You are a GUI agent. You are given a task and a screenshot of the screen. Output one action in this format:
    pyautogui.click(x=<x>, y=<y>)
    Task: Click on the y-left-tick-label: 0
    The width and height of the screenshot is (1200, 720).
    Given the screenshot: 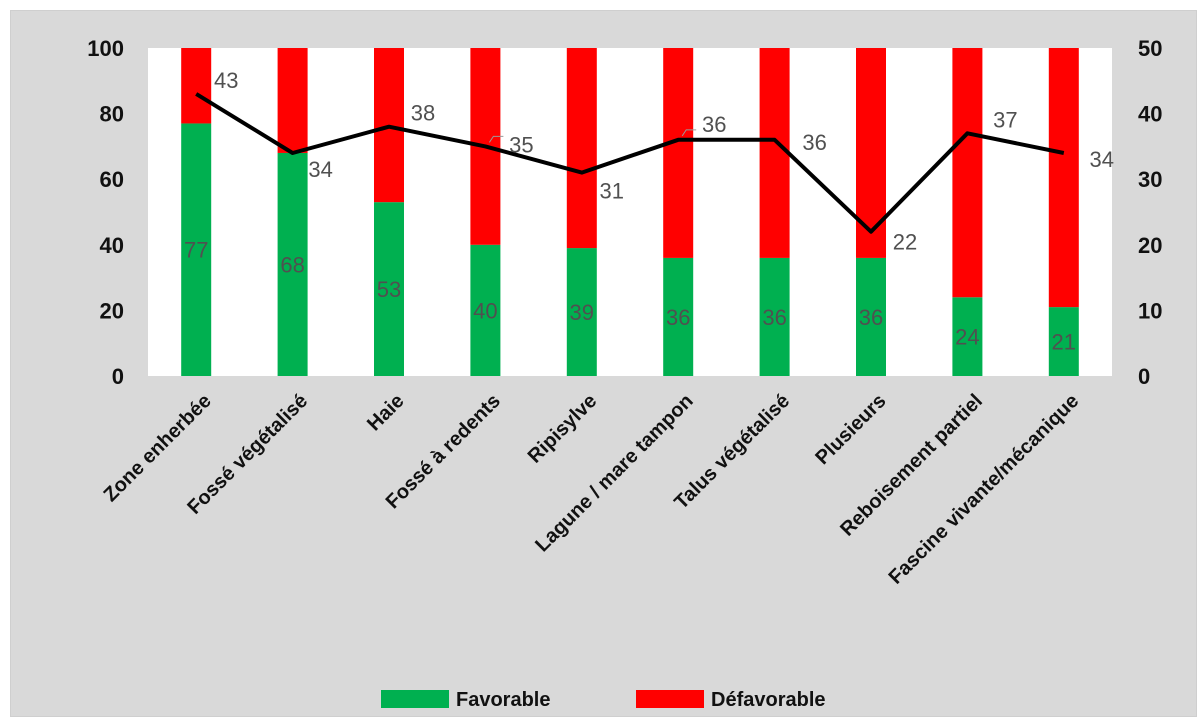 What is the action you would take?
    pyautogui.click(x=118, y=376)
    